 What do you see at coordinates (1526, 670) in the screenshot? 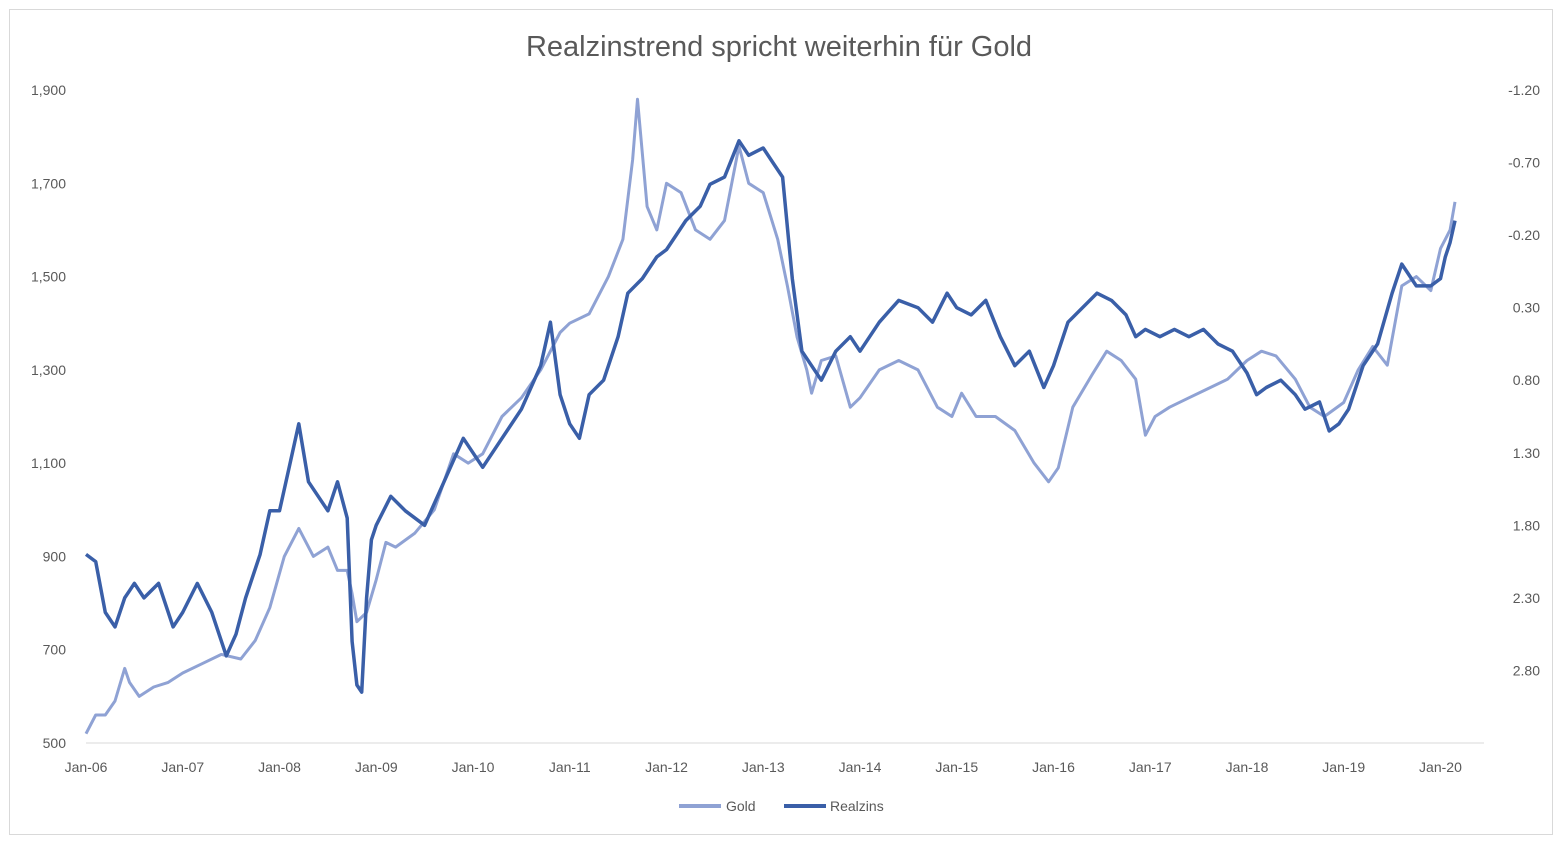
I see `y-right-tick-label: 2.80` at bounding box center [1526, 670].